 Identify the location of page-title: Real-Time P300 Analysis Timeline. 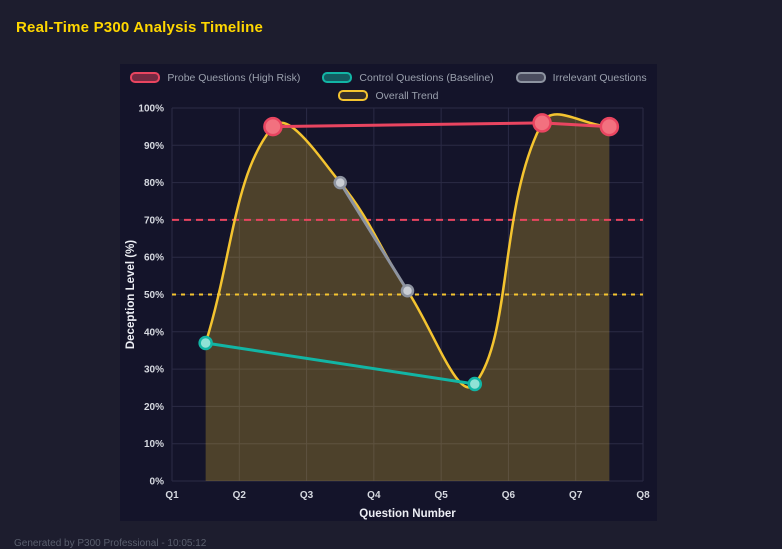
(140, 27).